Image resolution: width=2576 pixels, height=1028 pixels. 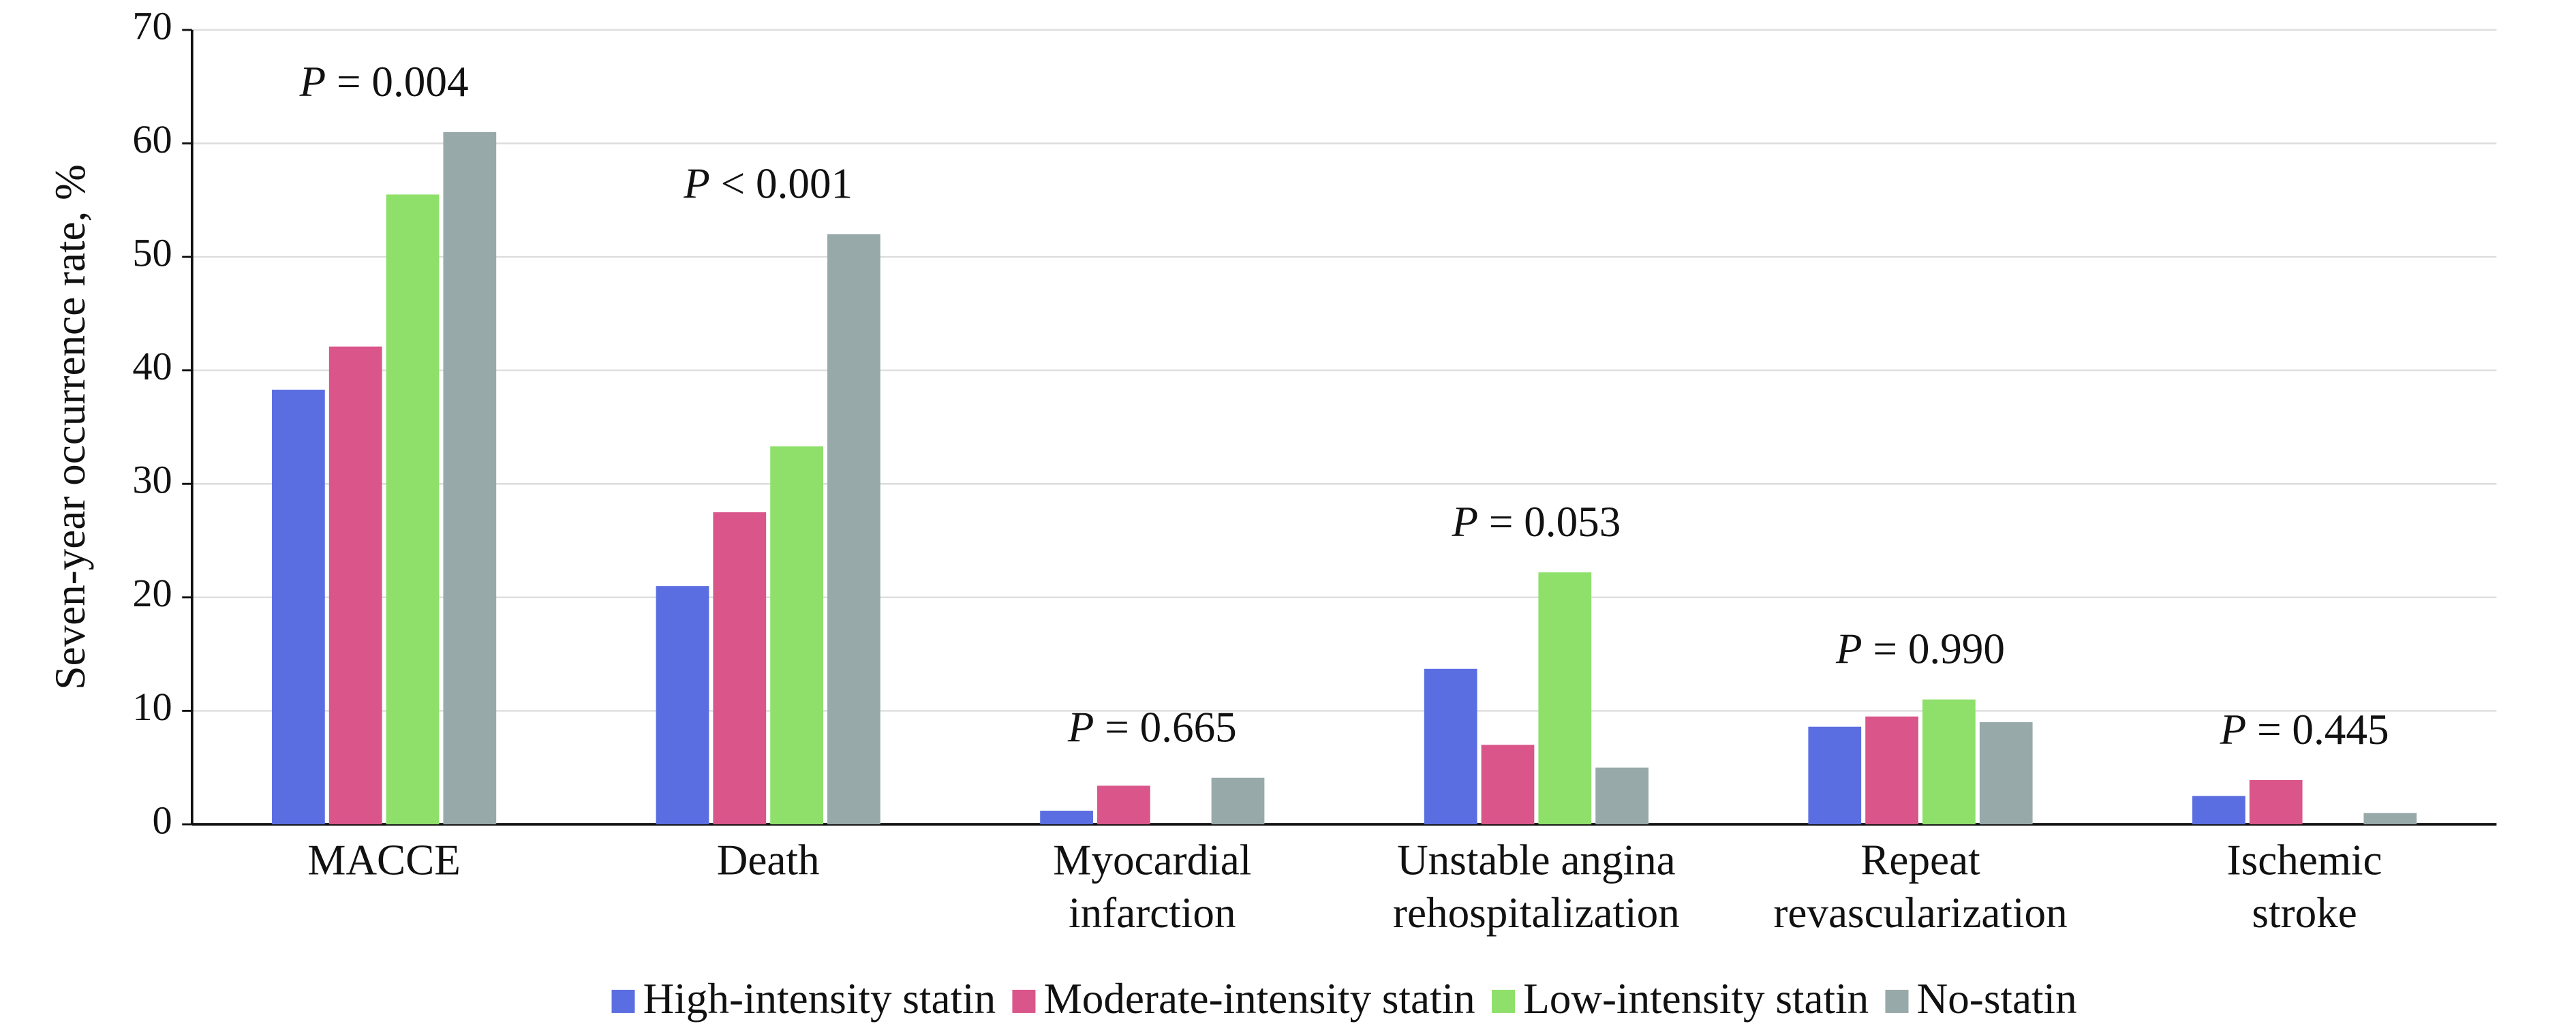 What do you see at coordinates (1536, 886) in the screenshot?
I see `x-tick-label: Unstable angina rehospitalization` at bounding box center [1536, 886].